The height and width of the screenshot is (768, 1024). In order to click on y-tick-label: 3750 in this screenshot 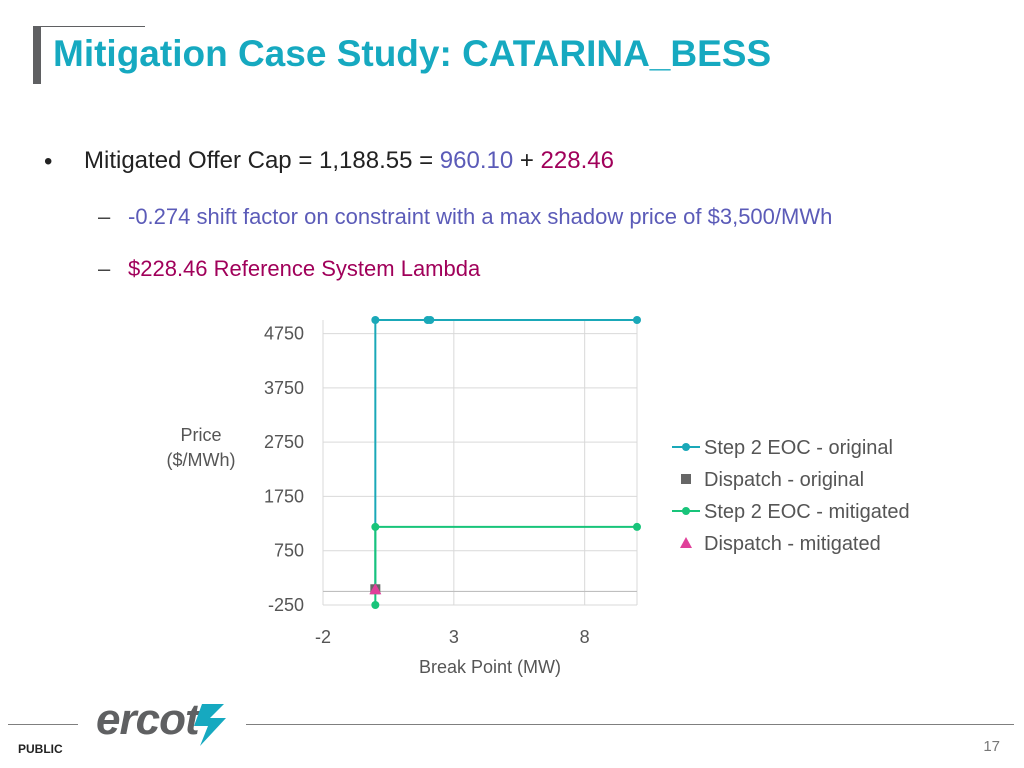, I will do `click(284, 388)`.